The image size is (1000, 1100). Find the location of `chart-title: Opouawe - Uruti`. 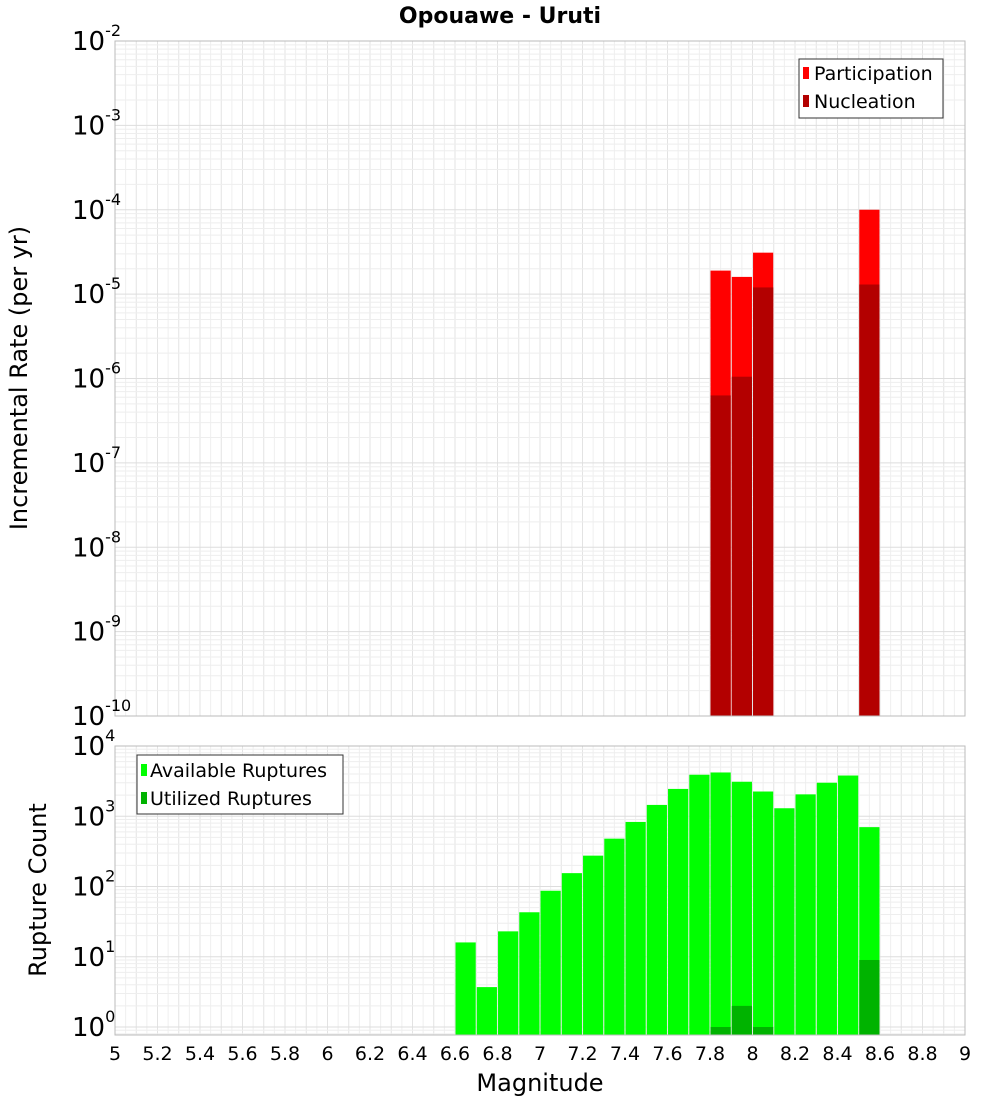

chart-title: Opouawe - Uruti is located at coordinates (500, 16).